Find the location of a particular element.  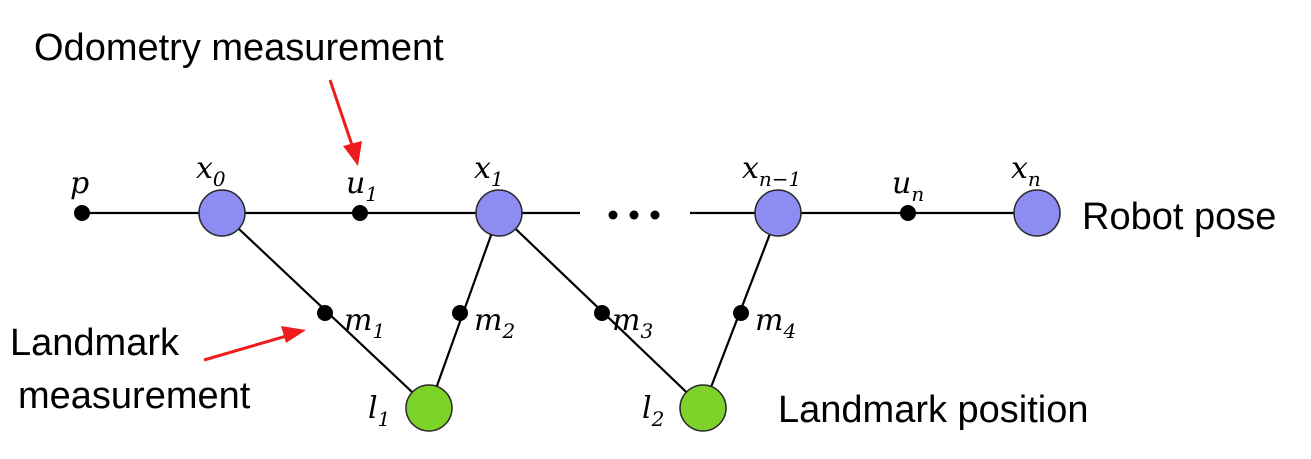

label-x1: x1 is located at coordinates (489, 171).